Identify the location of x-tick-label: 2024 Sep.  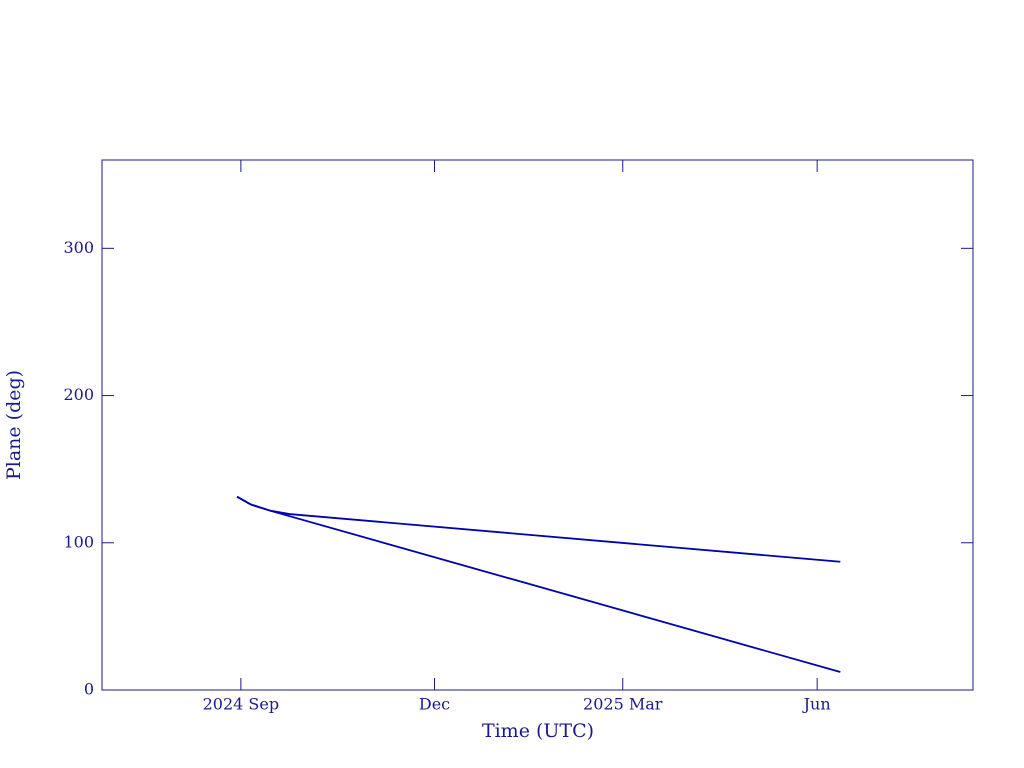
(241, 704).